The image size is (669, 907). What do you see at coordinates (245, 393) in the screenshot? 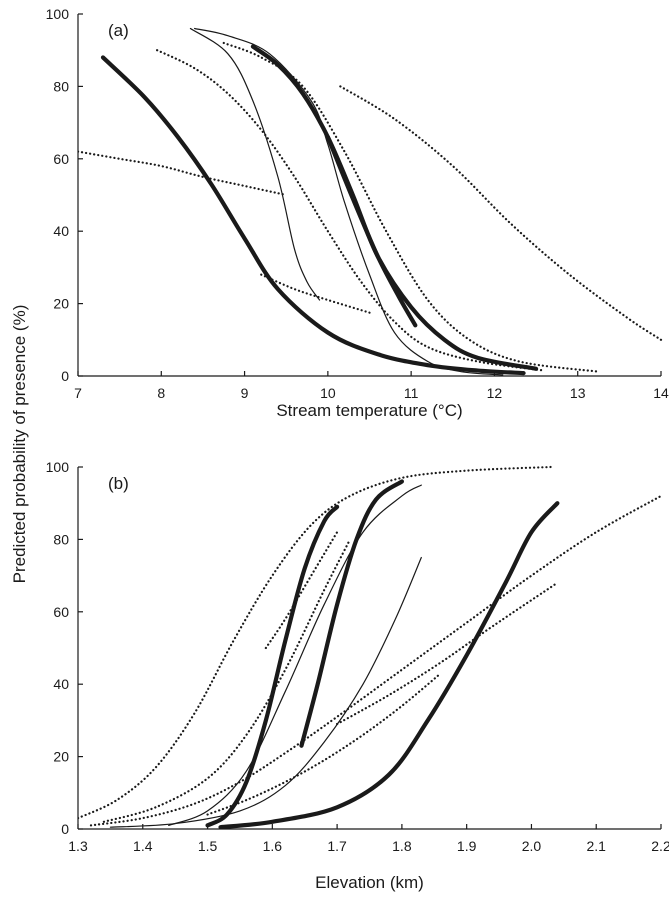
I see `x-tick-label: 9` at bounding box center [245, 393].